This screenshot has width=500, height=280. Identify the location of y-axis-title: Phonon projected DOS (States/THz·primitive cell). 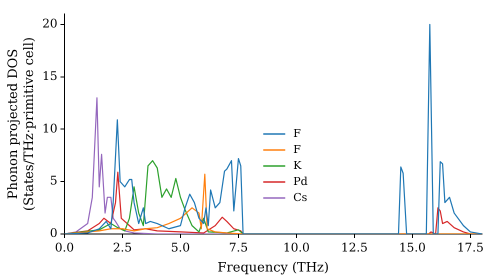
(21, 124).